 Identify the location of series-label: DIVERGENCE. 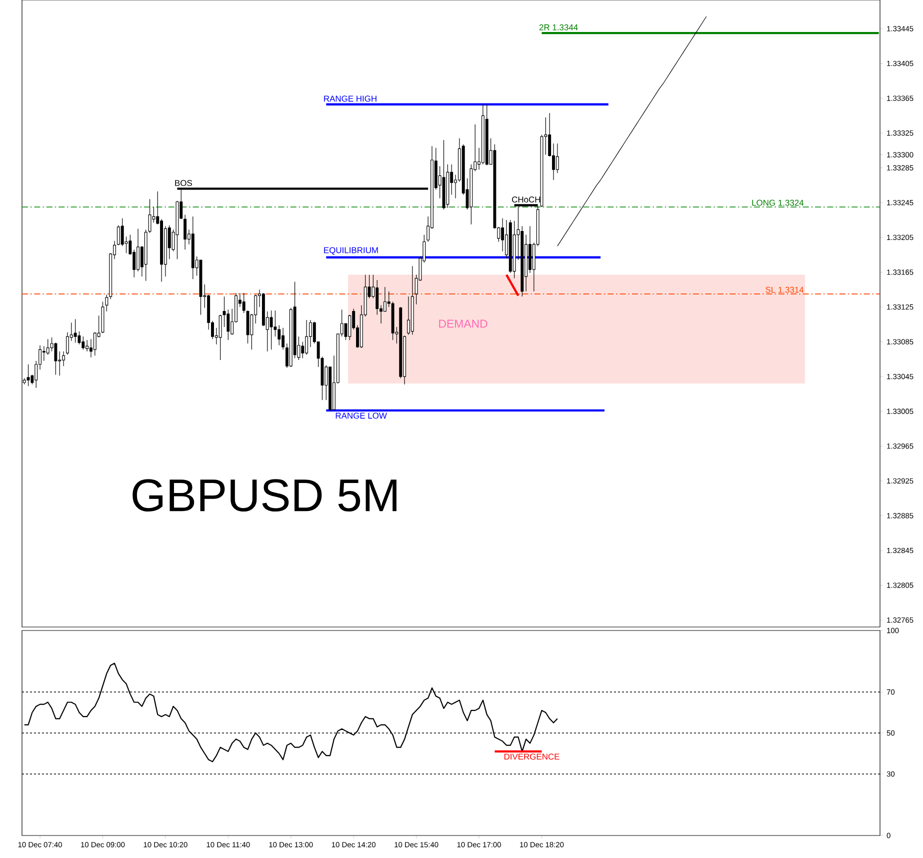
(532, 757).